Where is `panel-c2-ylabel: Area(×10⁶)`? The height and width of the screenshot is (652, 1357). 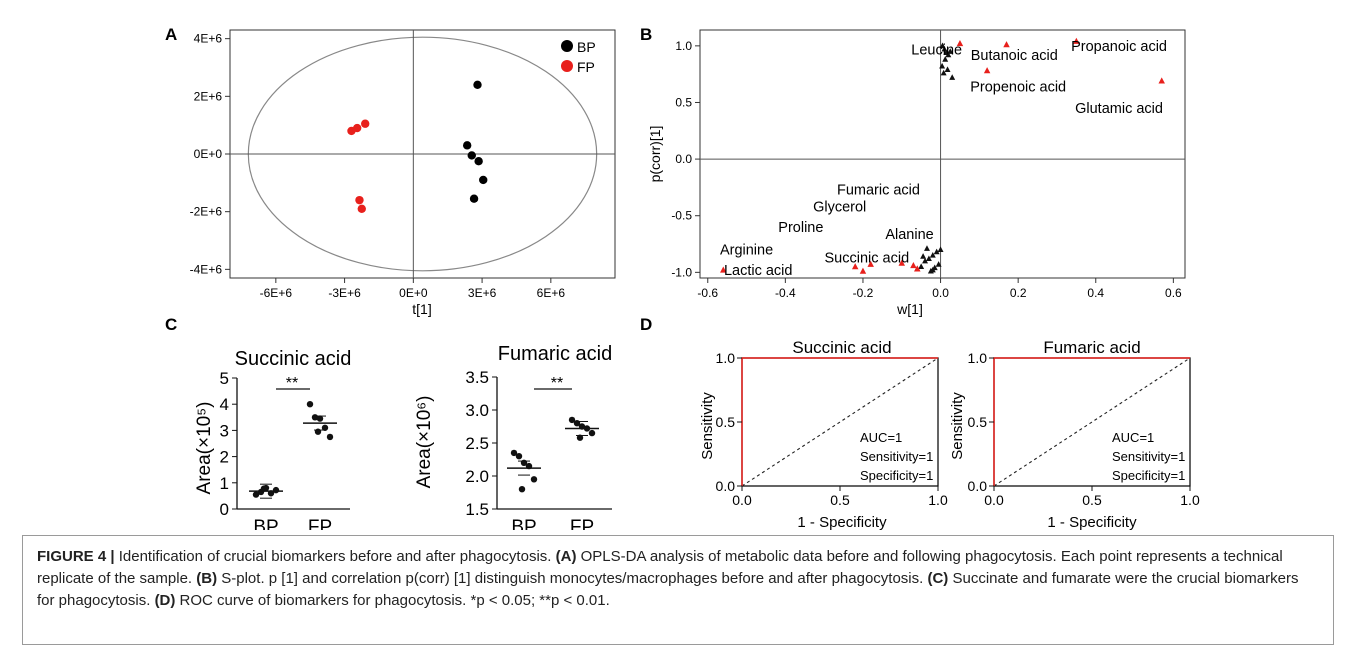
panel-c2-ylabel: Area(×10⁶) is located at coordinates (424, 442).